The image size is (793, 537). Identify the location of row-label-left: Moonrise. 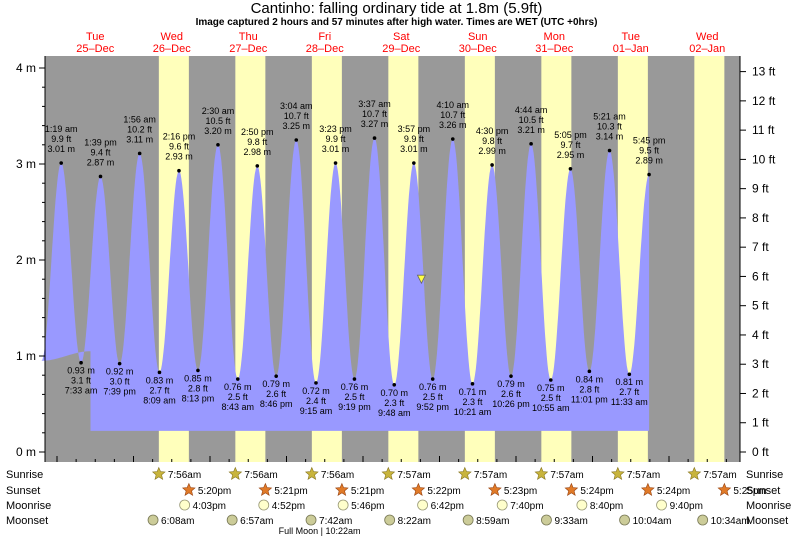
(28, 506).